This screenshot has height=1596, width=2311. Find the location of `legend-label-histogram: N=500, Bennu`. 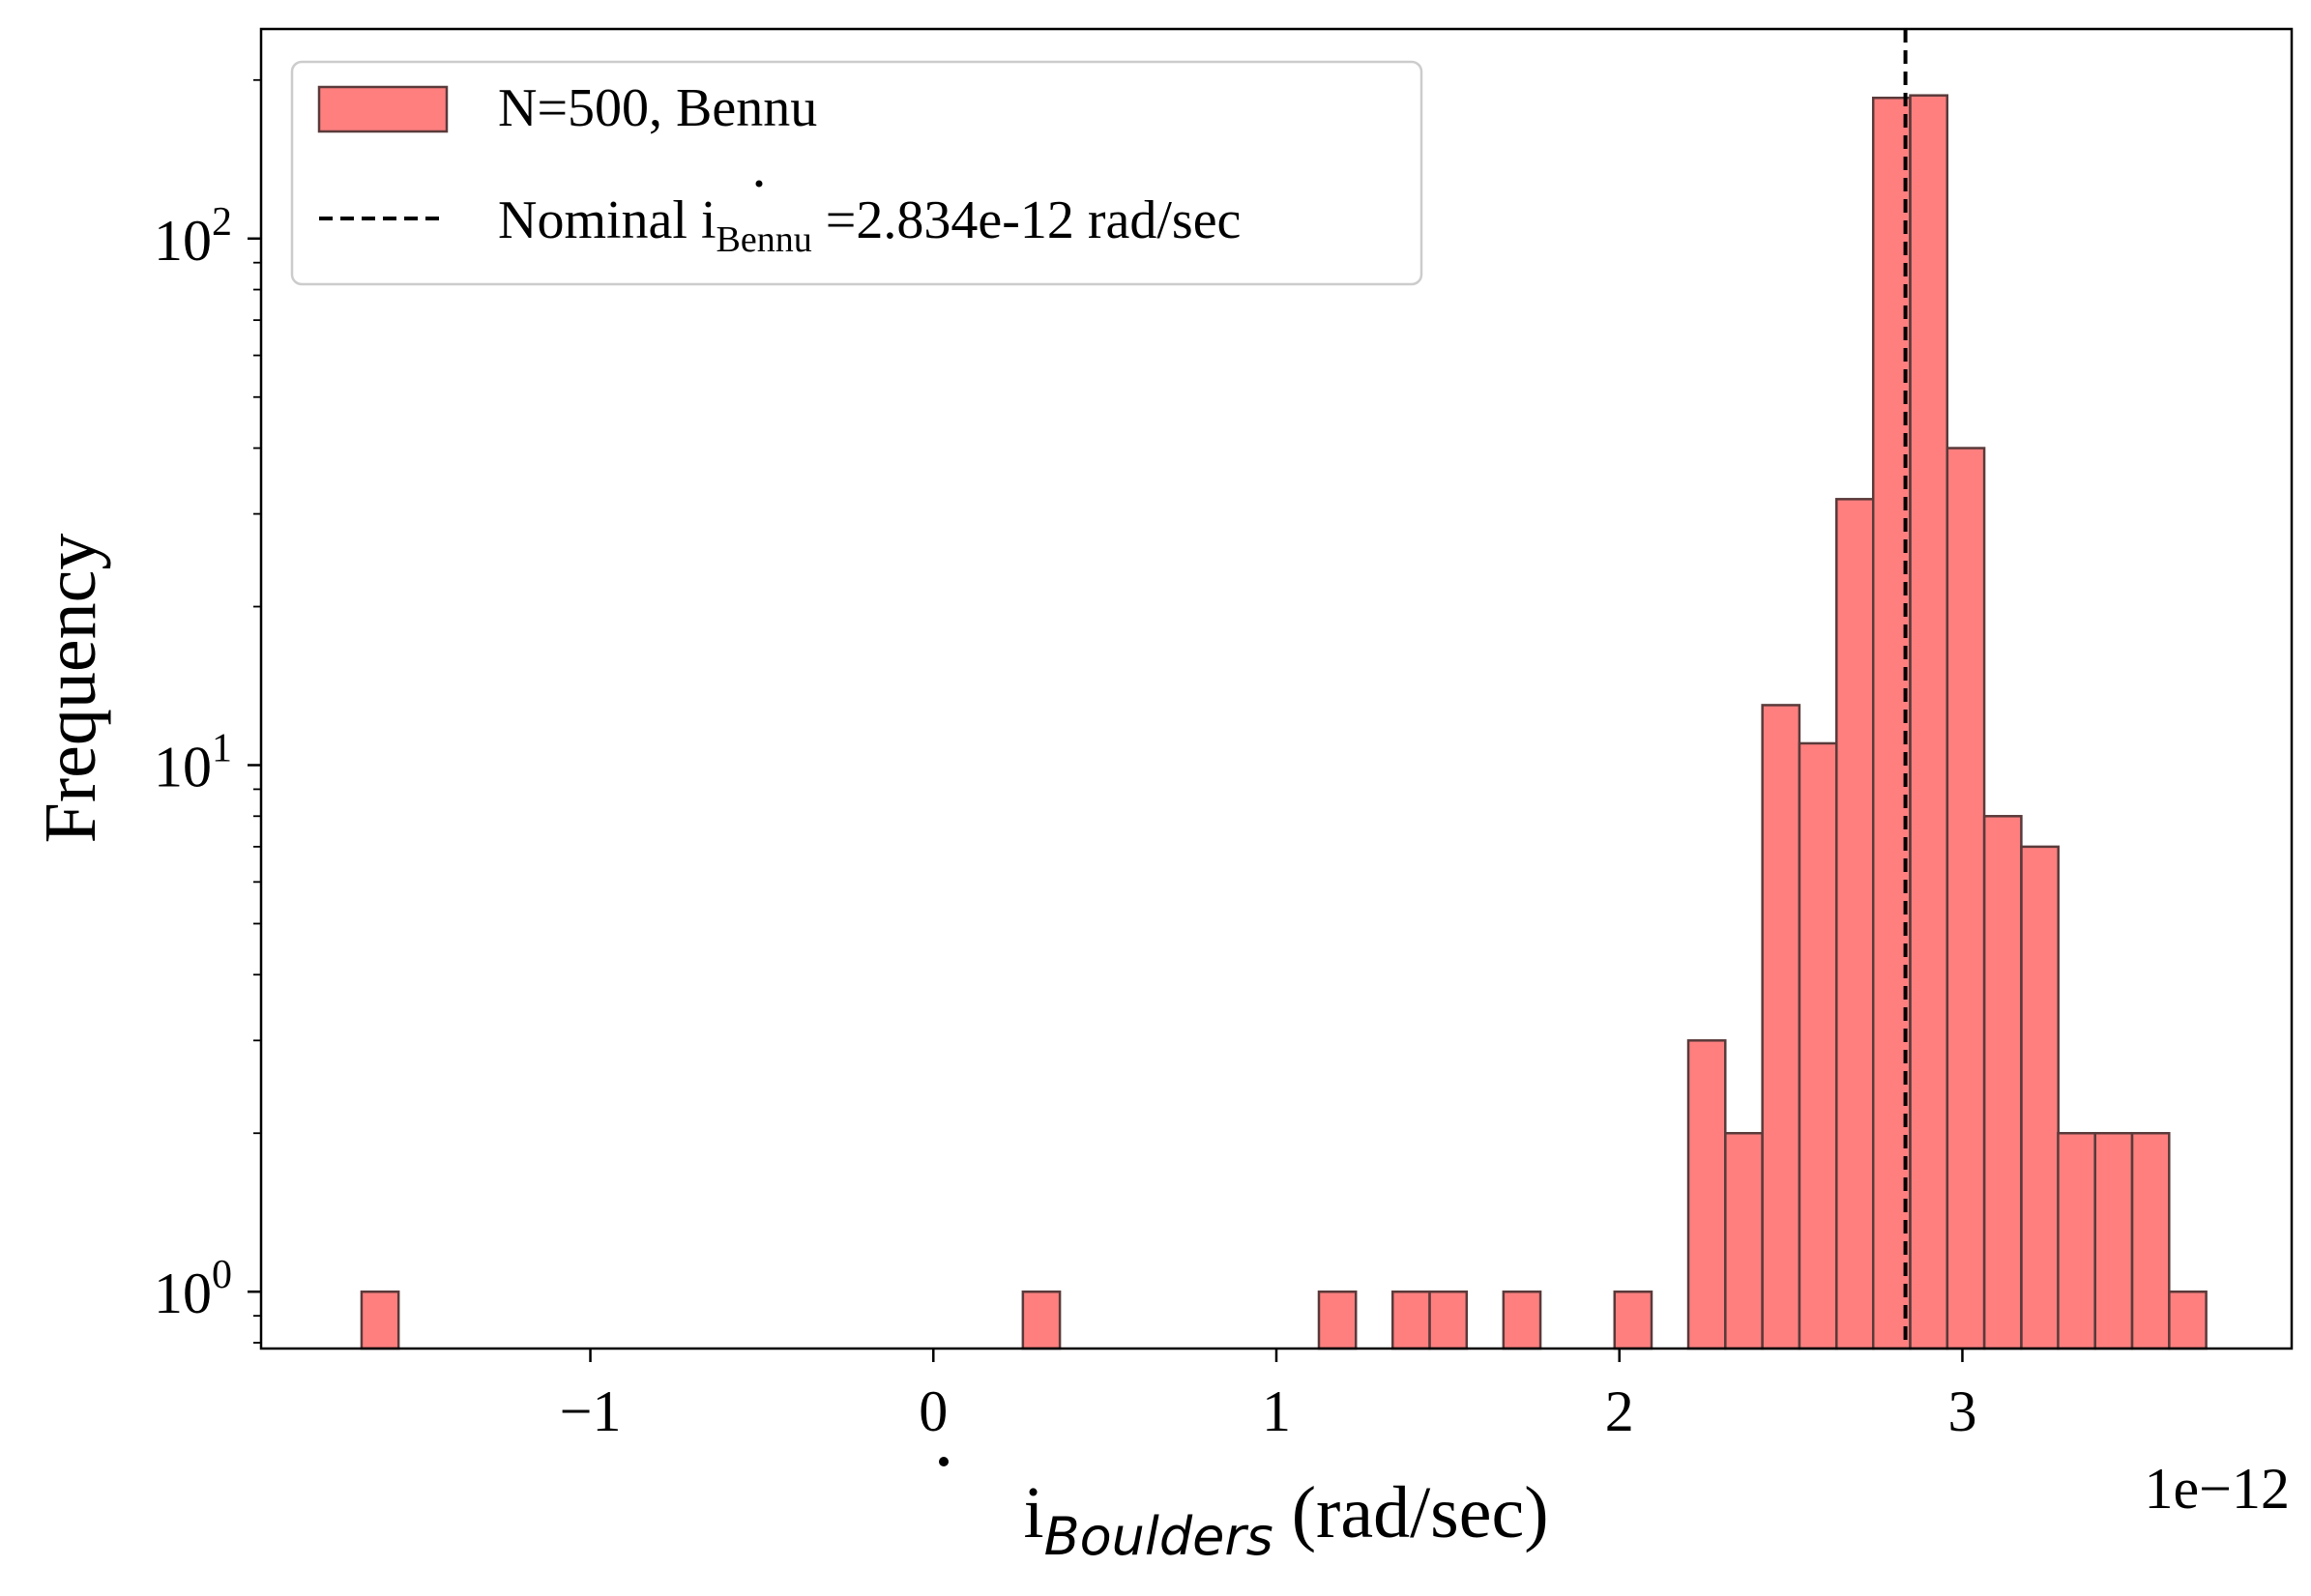

legend-label-histogram: N=500, Bennu is located at coordinates (658, 108).